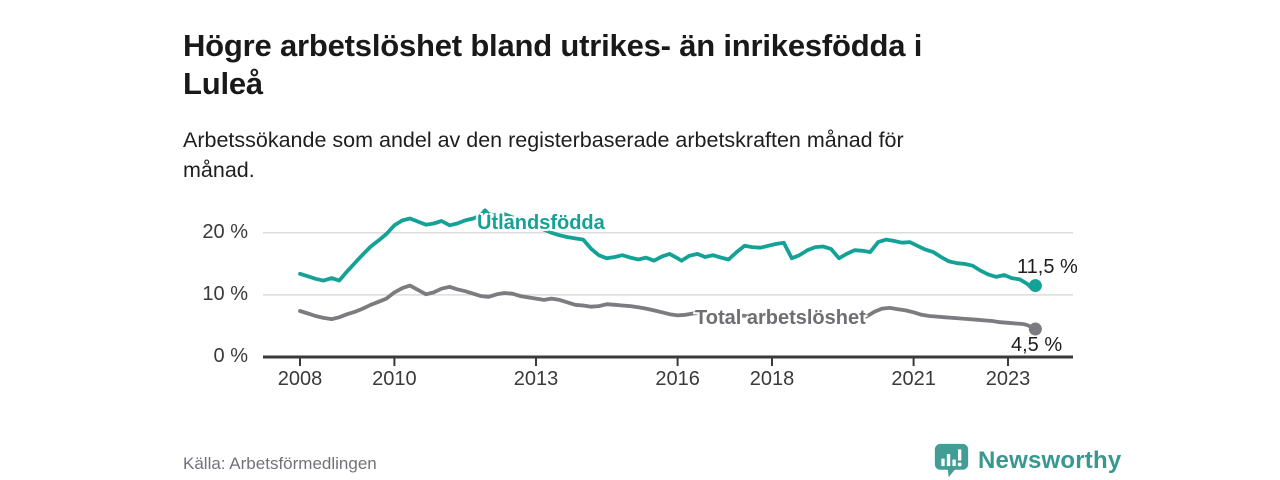 The image size is (1280, 480). What do you see at coordinates (1008, 379) in the screenshot?
I see `x-tick-label: 2023` at bounding box center [1008, 379].